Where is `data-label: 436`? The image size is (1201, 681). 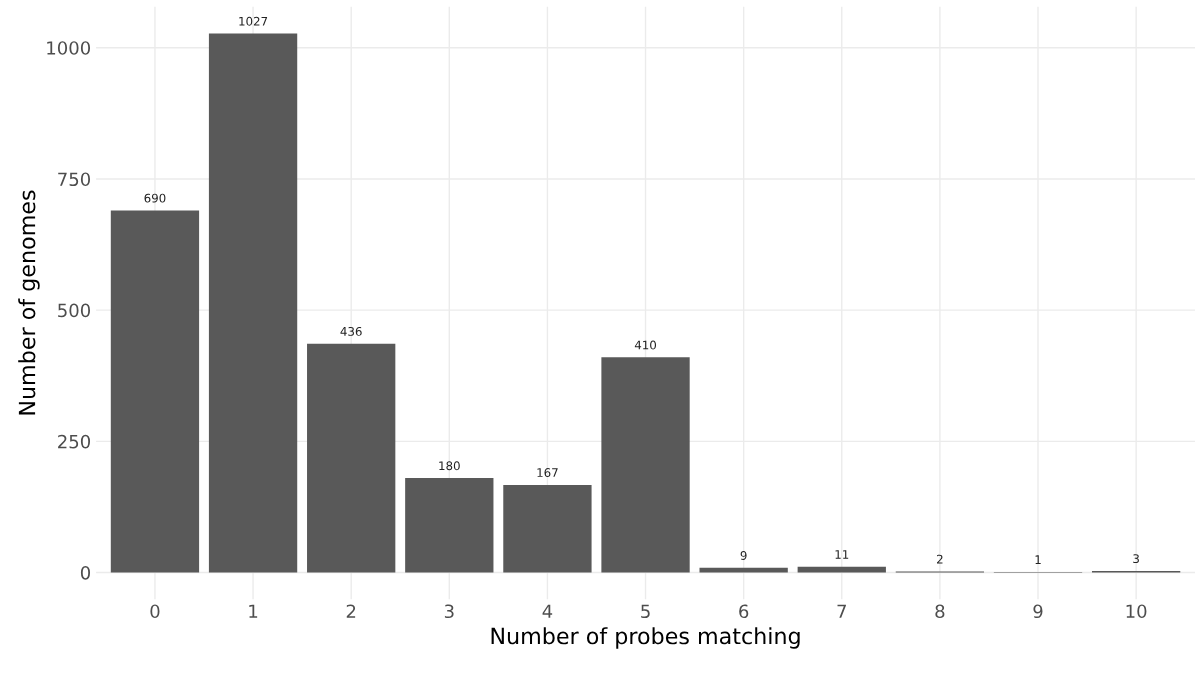 data-label: 436 is located at coordinates (351, 331).